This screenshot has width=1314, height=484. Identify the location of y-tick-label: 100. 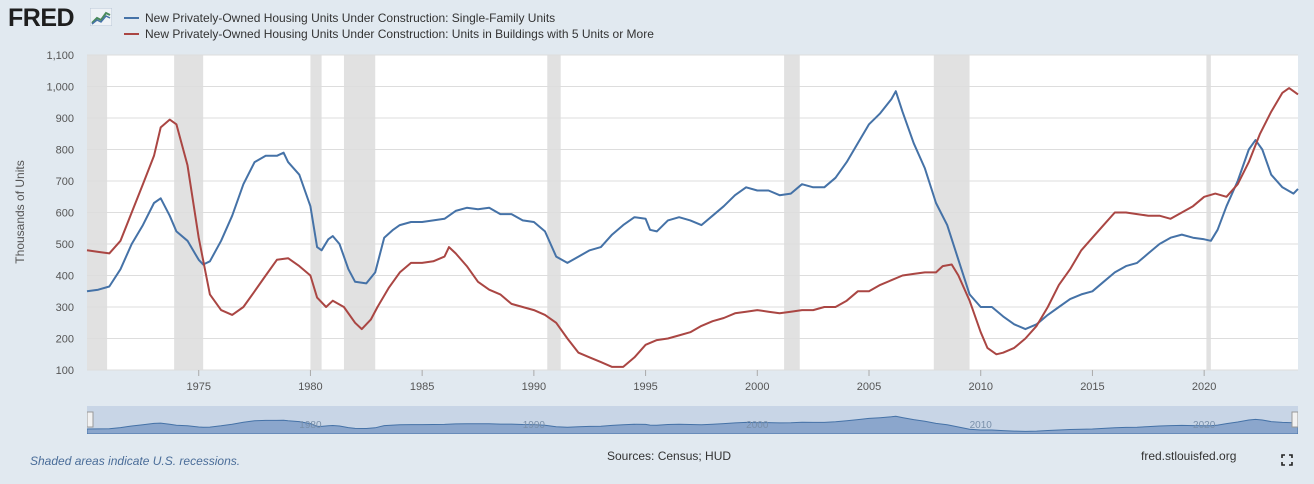
(65, 371).